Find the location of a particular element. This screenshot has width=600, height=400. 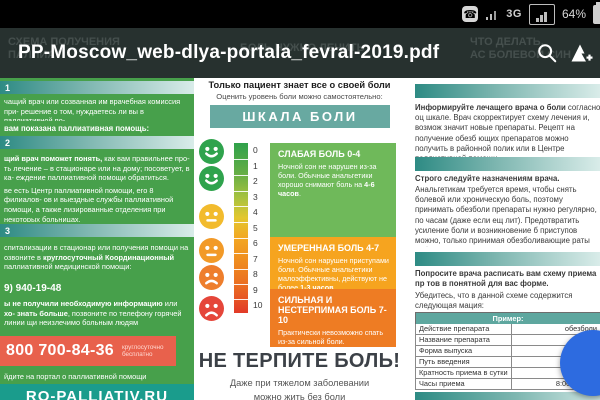

cell-signal-small-icon is located at coordinates (492, 14).